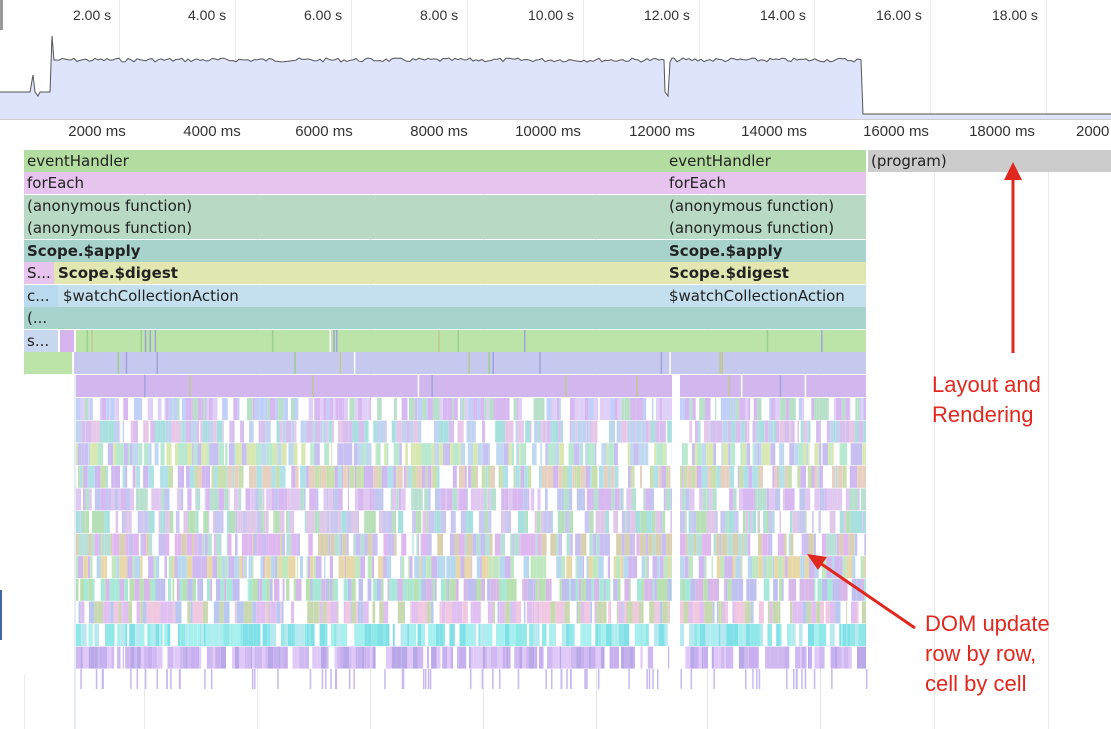 Image resolution: width=1111 pixels, height=729 pixels. Describe the element at coordinates (757, 296) in the screenshot. I see `frame-watch-collection-action: $watchCollectionAction` at that location.